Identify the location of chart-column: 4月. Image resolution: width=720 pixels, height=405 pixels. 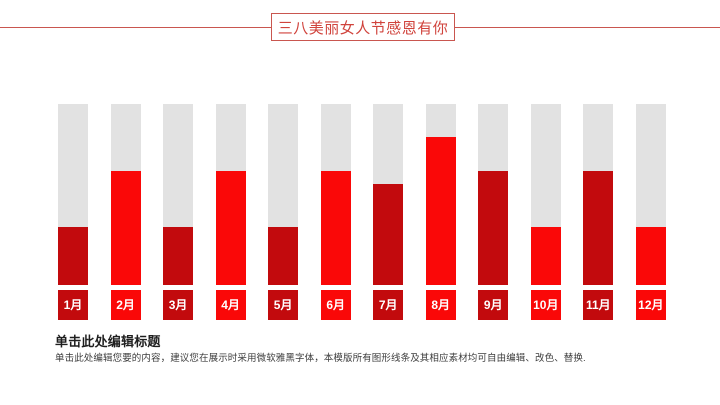
(230, 212).